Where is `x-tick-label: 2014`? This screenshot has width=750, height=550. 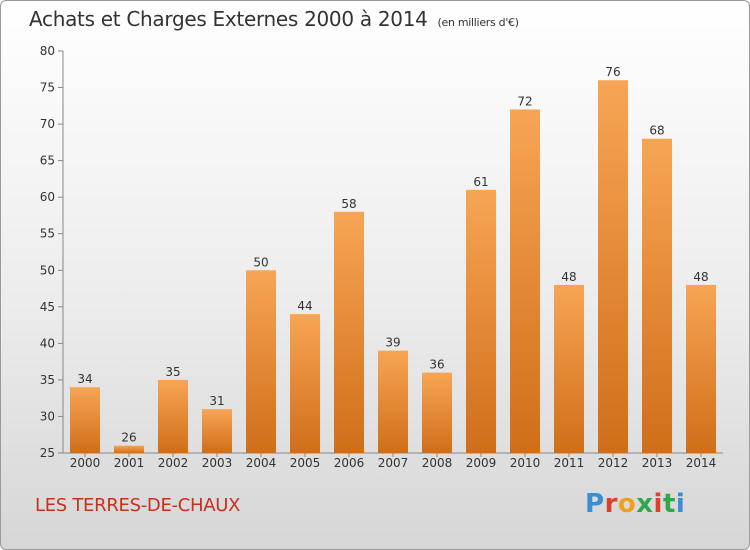
x-tick-label: 2014 is located at coordinates (701, 463).